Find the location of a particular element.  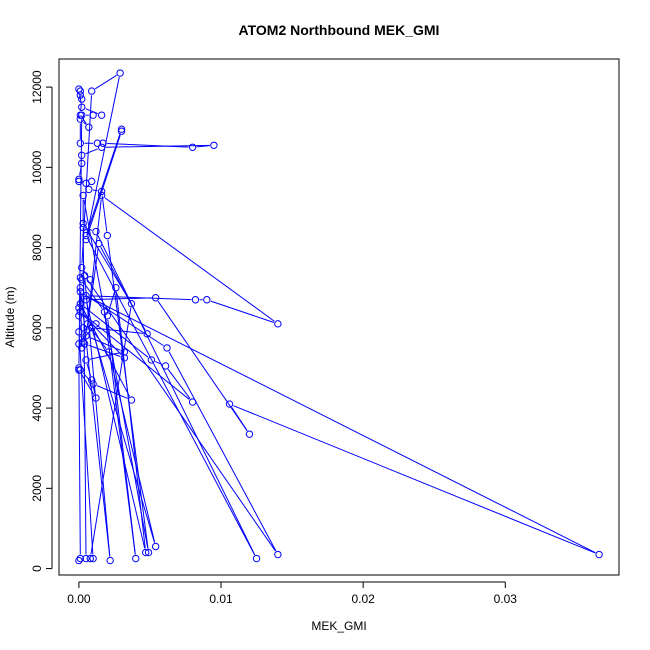

y-tick-label: 2000 is located at coordinates (37, 488).